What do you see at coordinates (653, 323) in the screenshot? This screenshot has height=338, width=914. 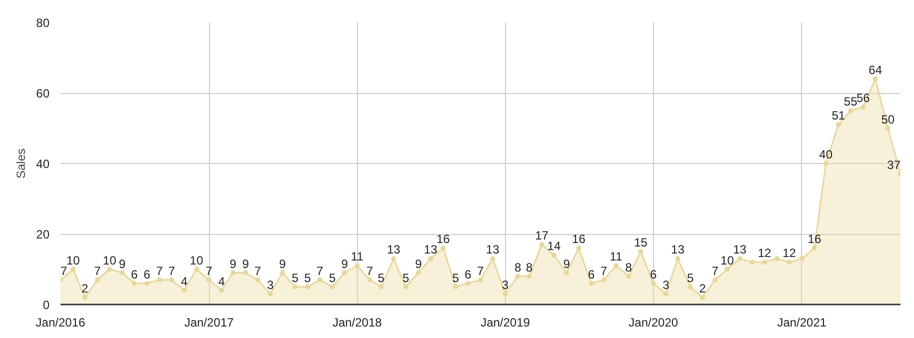 I see `x-tick-label: Jan/2020` at bounding box center [653, 323].